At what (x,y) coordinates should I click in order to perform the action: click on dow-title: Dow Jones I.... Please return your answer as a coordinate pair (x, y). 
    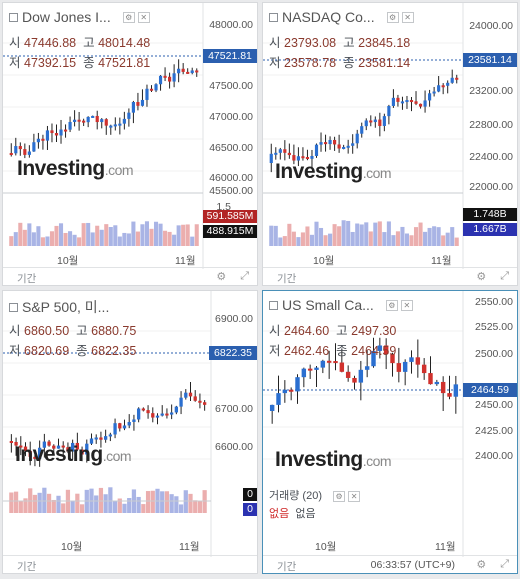
    Looking at the image, I should click on (66, 17).